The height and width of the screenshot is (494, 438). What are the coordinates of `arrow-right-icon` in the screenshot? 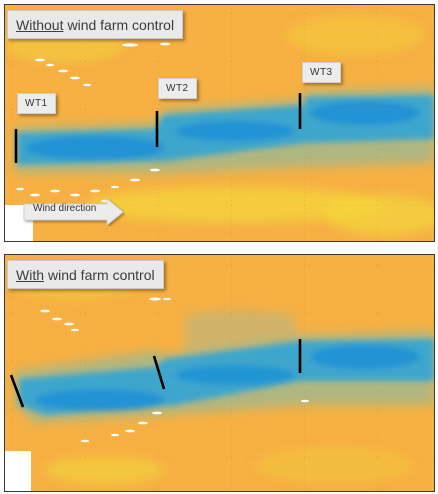 It's located at (73, 212).